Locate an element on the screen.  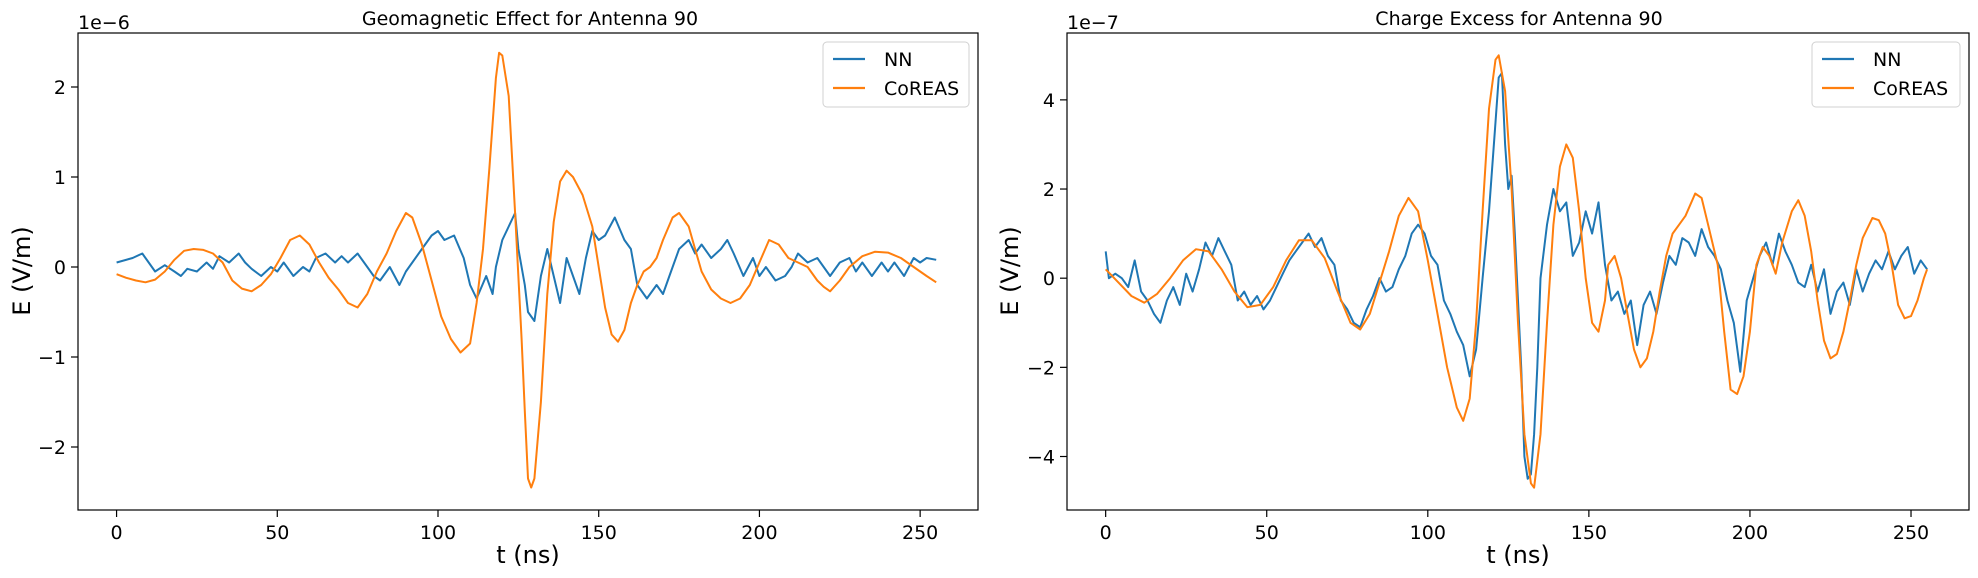
y-tick-label: −1 is located at coordinates (52, 358).